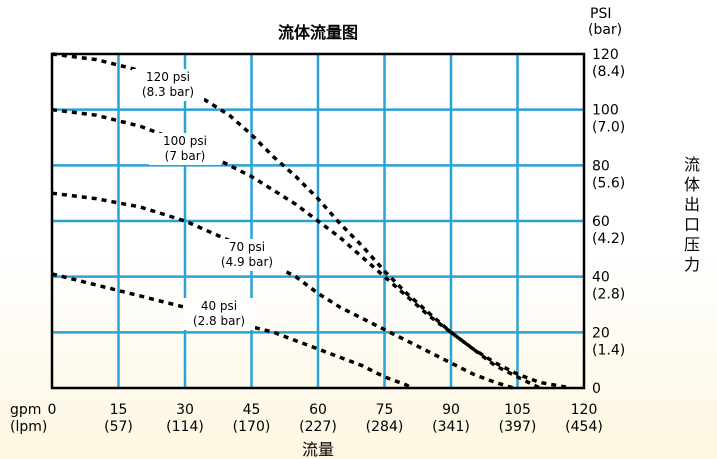 The width and height of the screenshot is (717, 459). I want to click on y-axis-label-char: 压, so click(692, 244).